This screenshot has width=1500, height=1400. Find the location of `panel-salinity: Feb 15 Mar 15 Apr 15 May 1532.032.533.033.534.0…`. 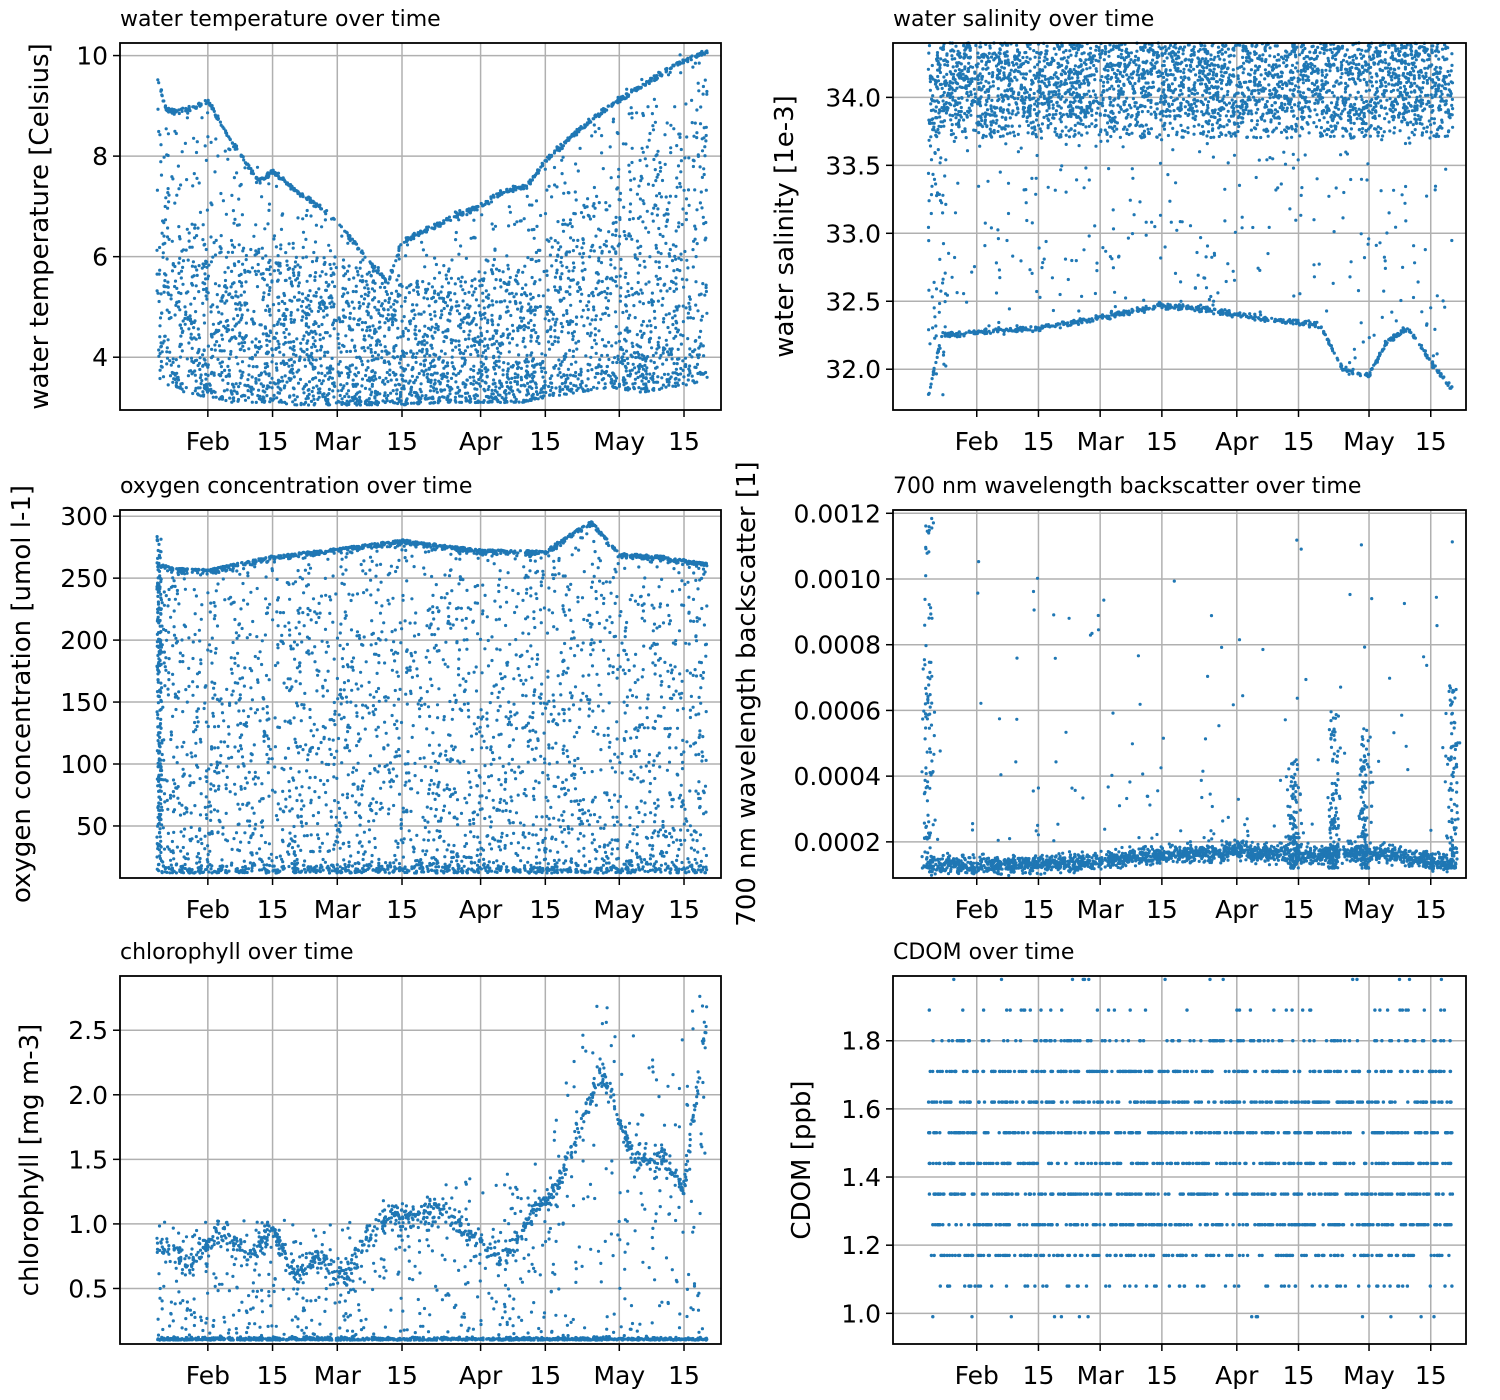

panel-salinity: Feb 15 Mar 15 Apr 15 May 1532.032.533.033.534.0… is located at coordinates (1118, 231).